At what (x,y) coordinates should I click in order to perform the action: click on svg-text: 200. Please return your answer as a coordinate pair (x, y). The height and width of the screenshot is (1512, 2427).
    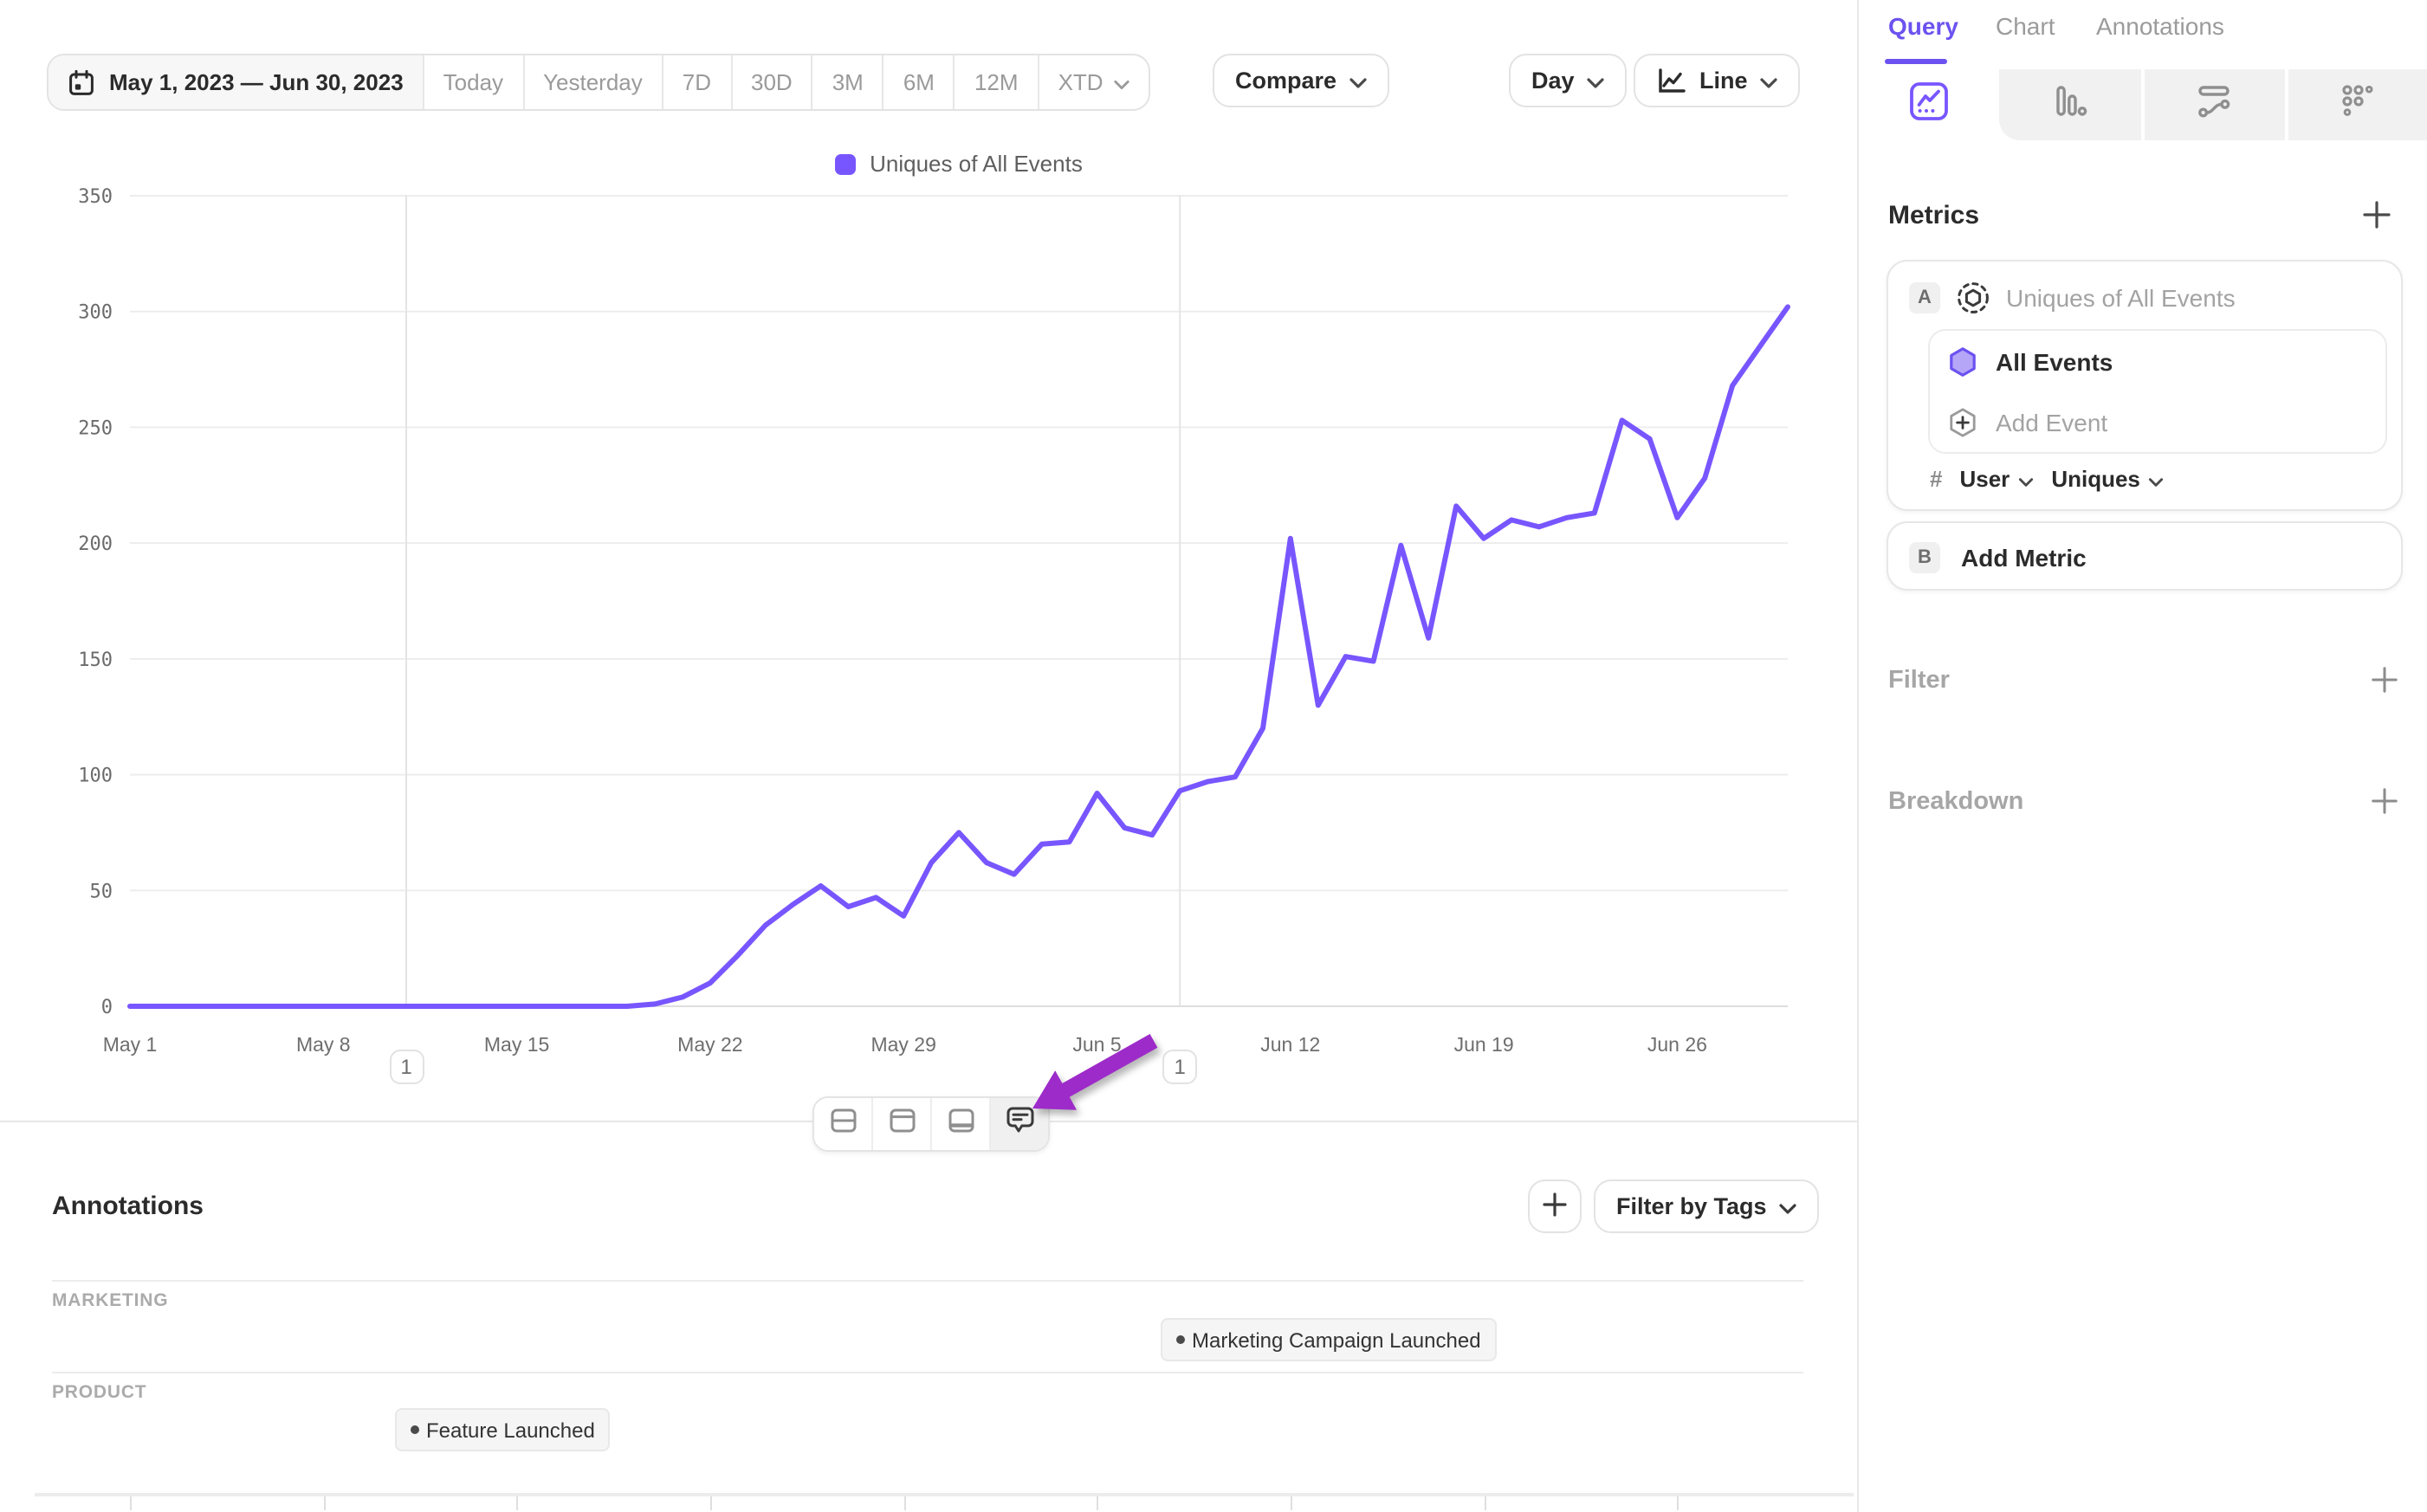
    Looking at the image, I should click on (95, 544).